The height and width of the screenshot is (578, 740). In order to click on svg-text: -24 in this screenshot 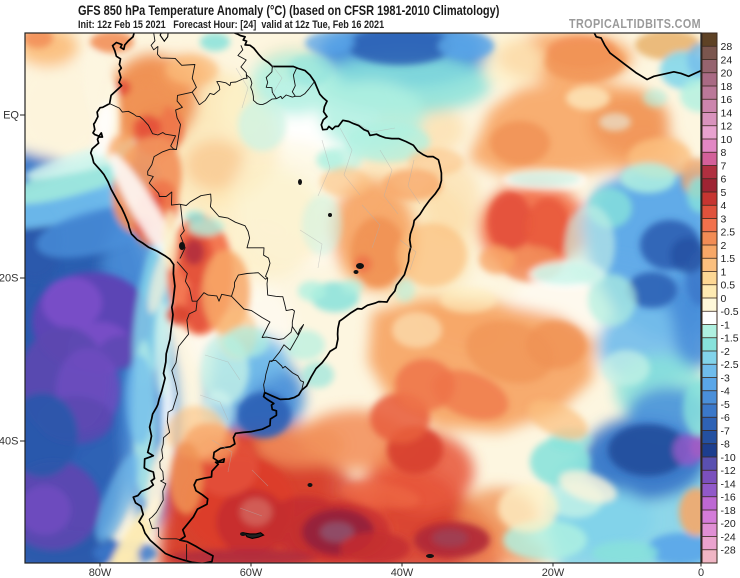, I will do `click(728, 537)`.